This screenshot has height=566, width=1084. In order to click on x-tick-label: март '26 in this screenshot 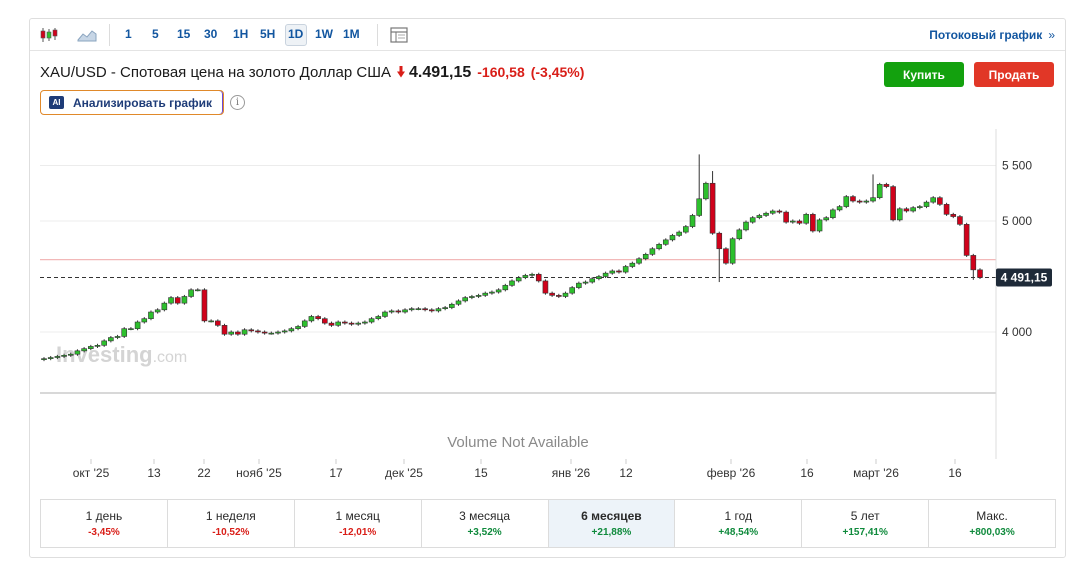, I will do `click(876, 473)`.